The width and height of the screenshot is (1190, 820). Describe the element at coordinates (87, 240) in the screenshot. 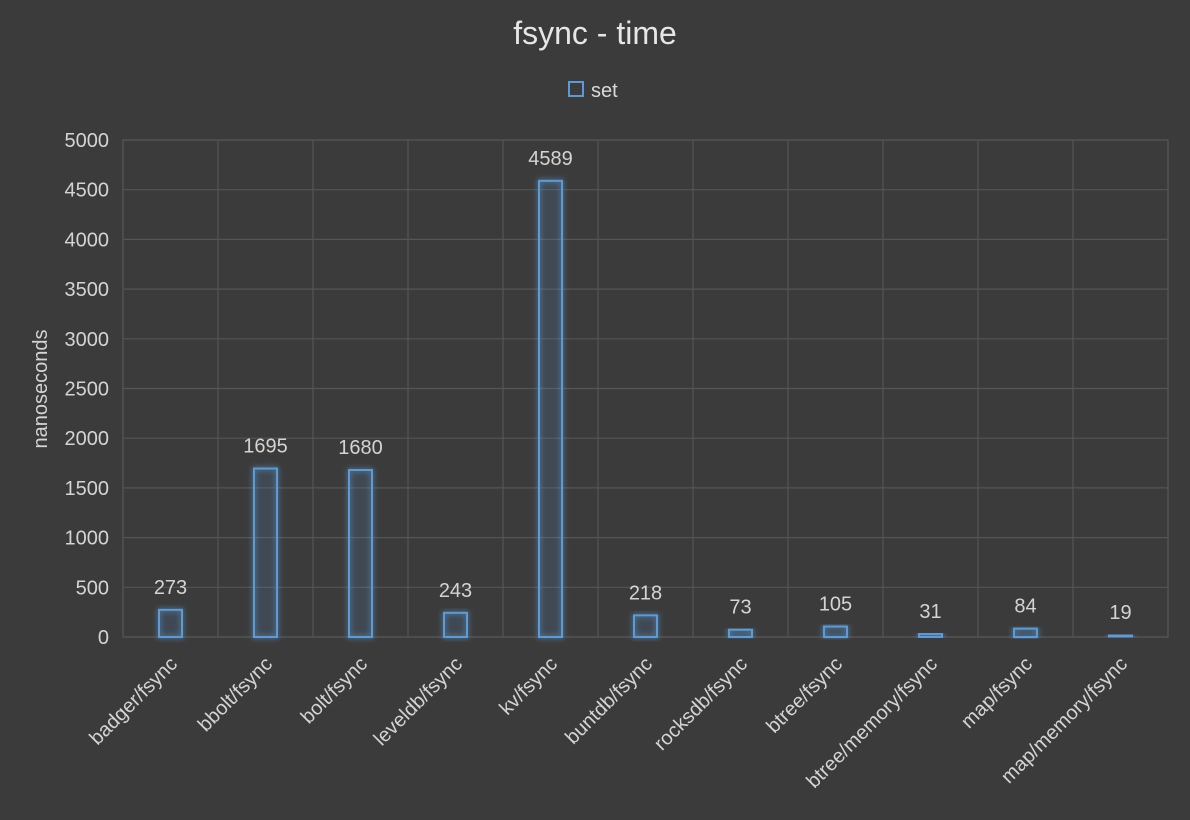

I see `y-tick-label: 4000` at that location.